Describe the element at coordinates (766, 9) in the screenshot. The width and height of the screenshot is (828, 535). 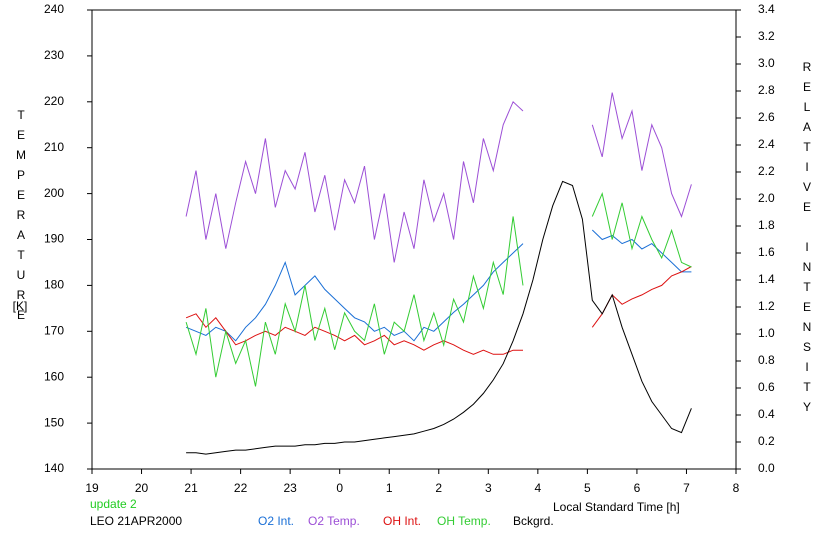
I see `y2-tick-label: 3.4` at that location.